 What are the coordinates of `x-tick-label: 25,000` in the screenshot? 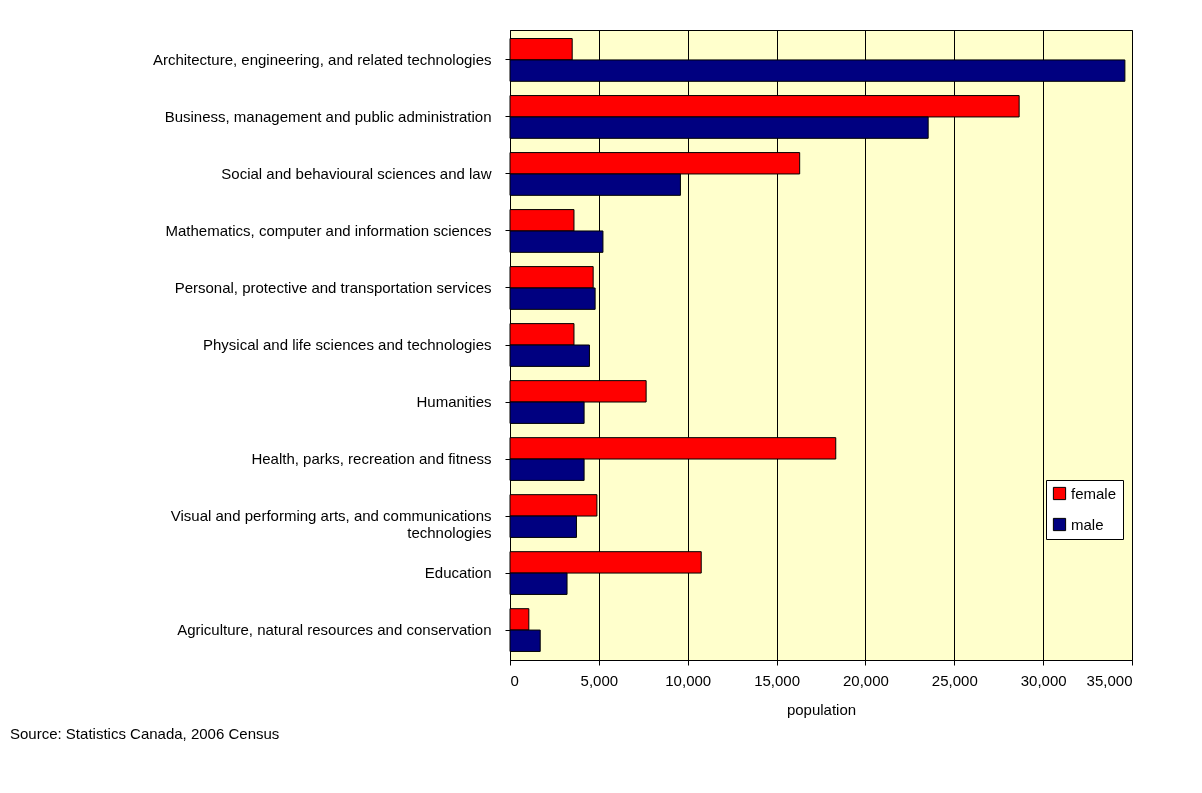 It's located at (954, 680).